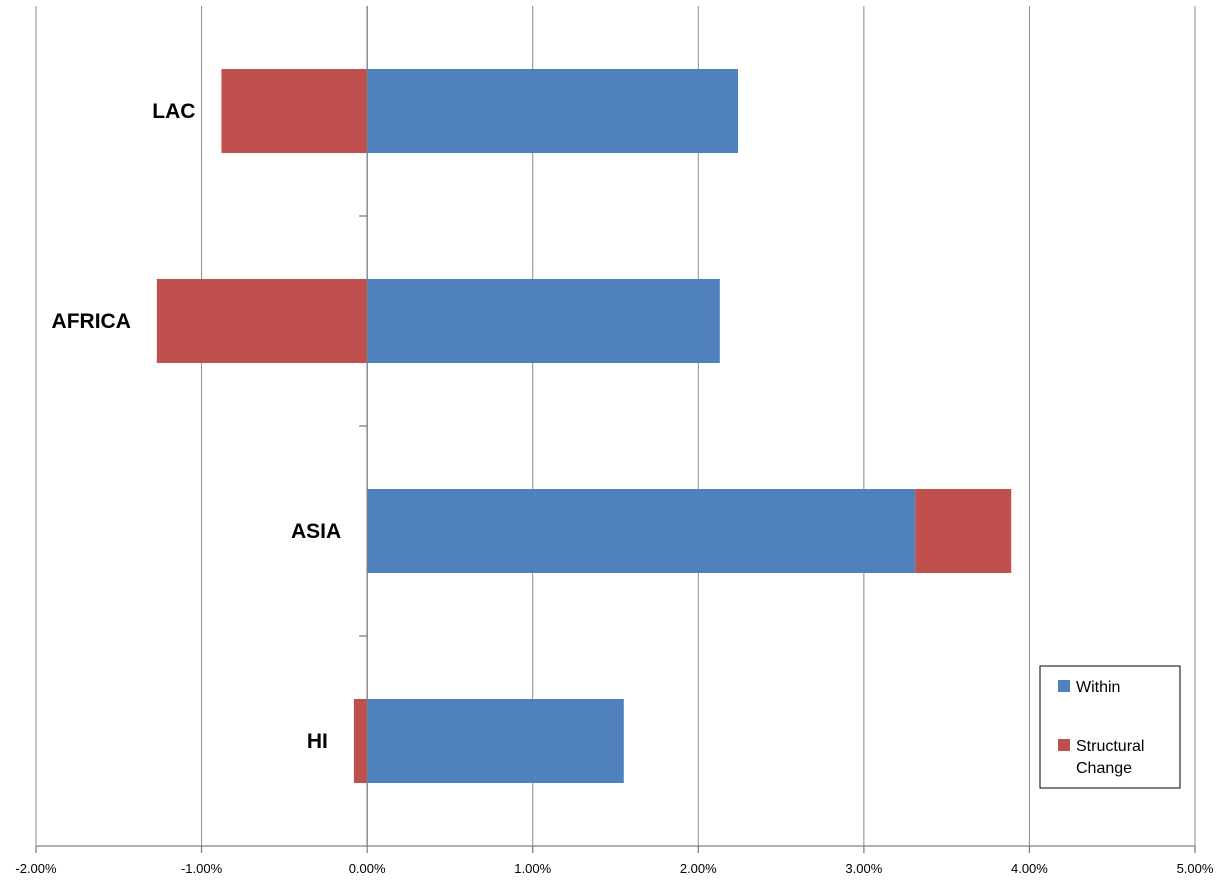  What do you see at coordinates (1064, 745) in the screenshot?
I see `legend-swatch-structural-change` at bounding box center [1064, 745].